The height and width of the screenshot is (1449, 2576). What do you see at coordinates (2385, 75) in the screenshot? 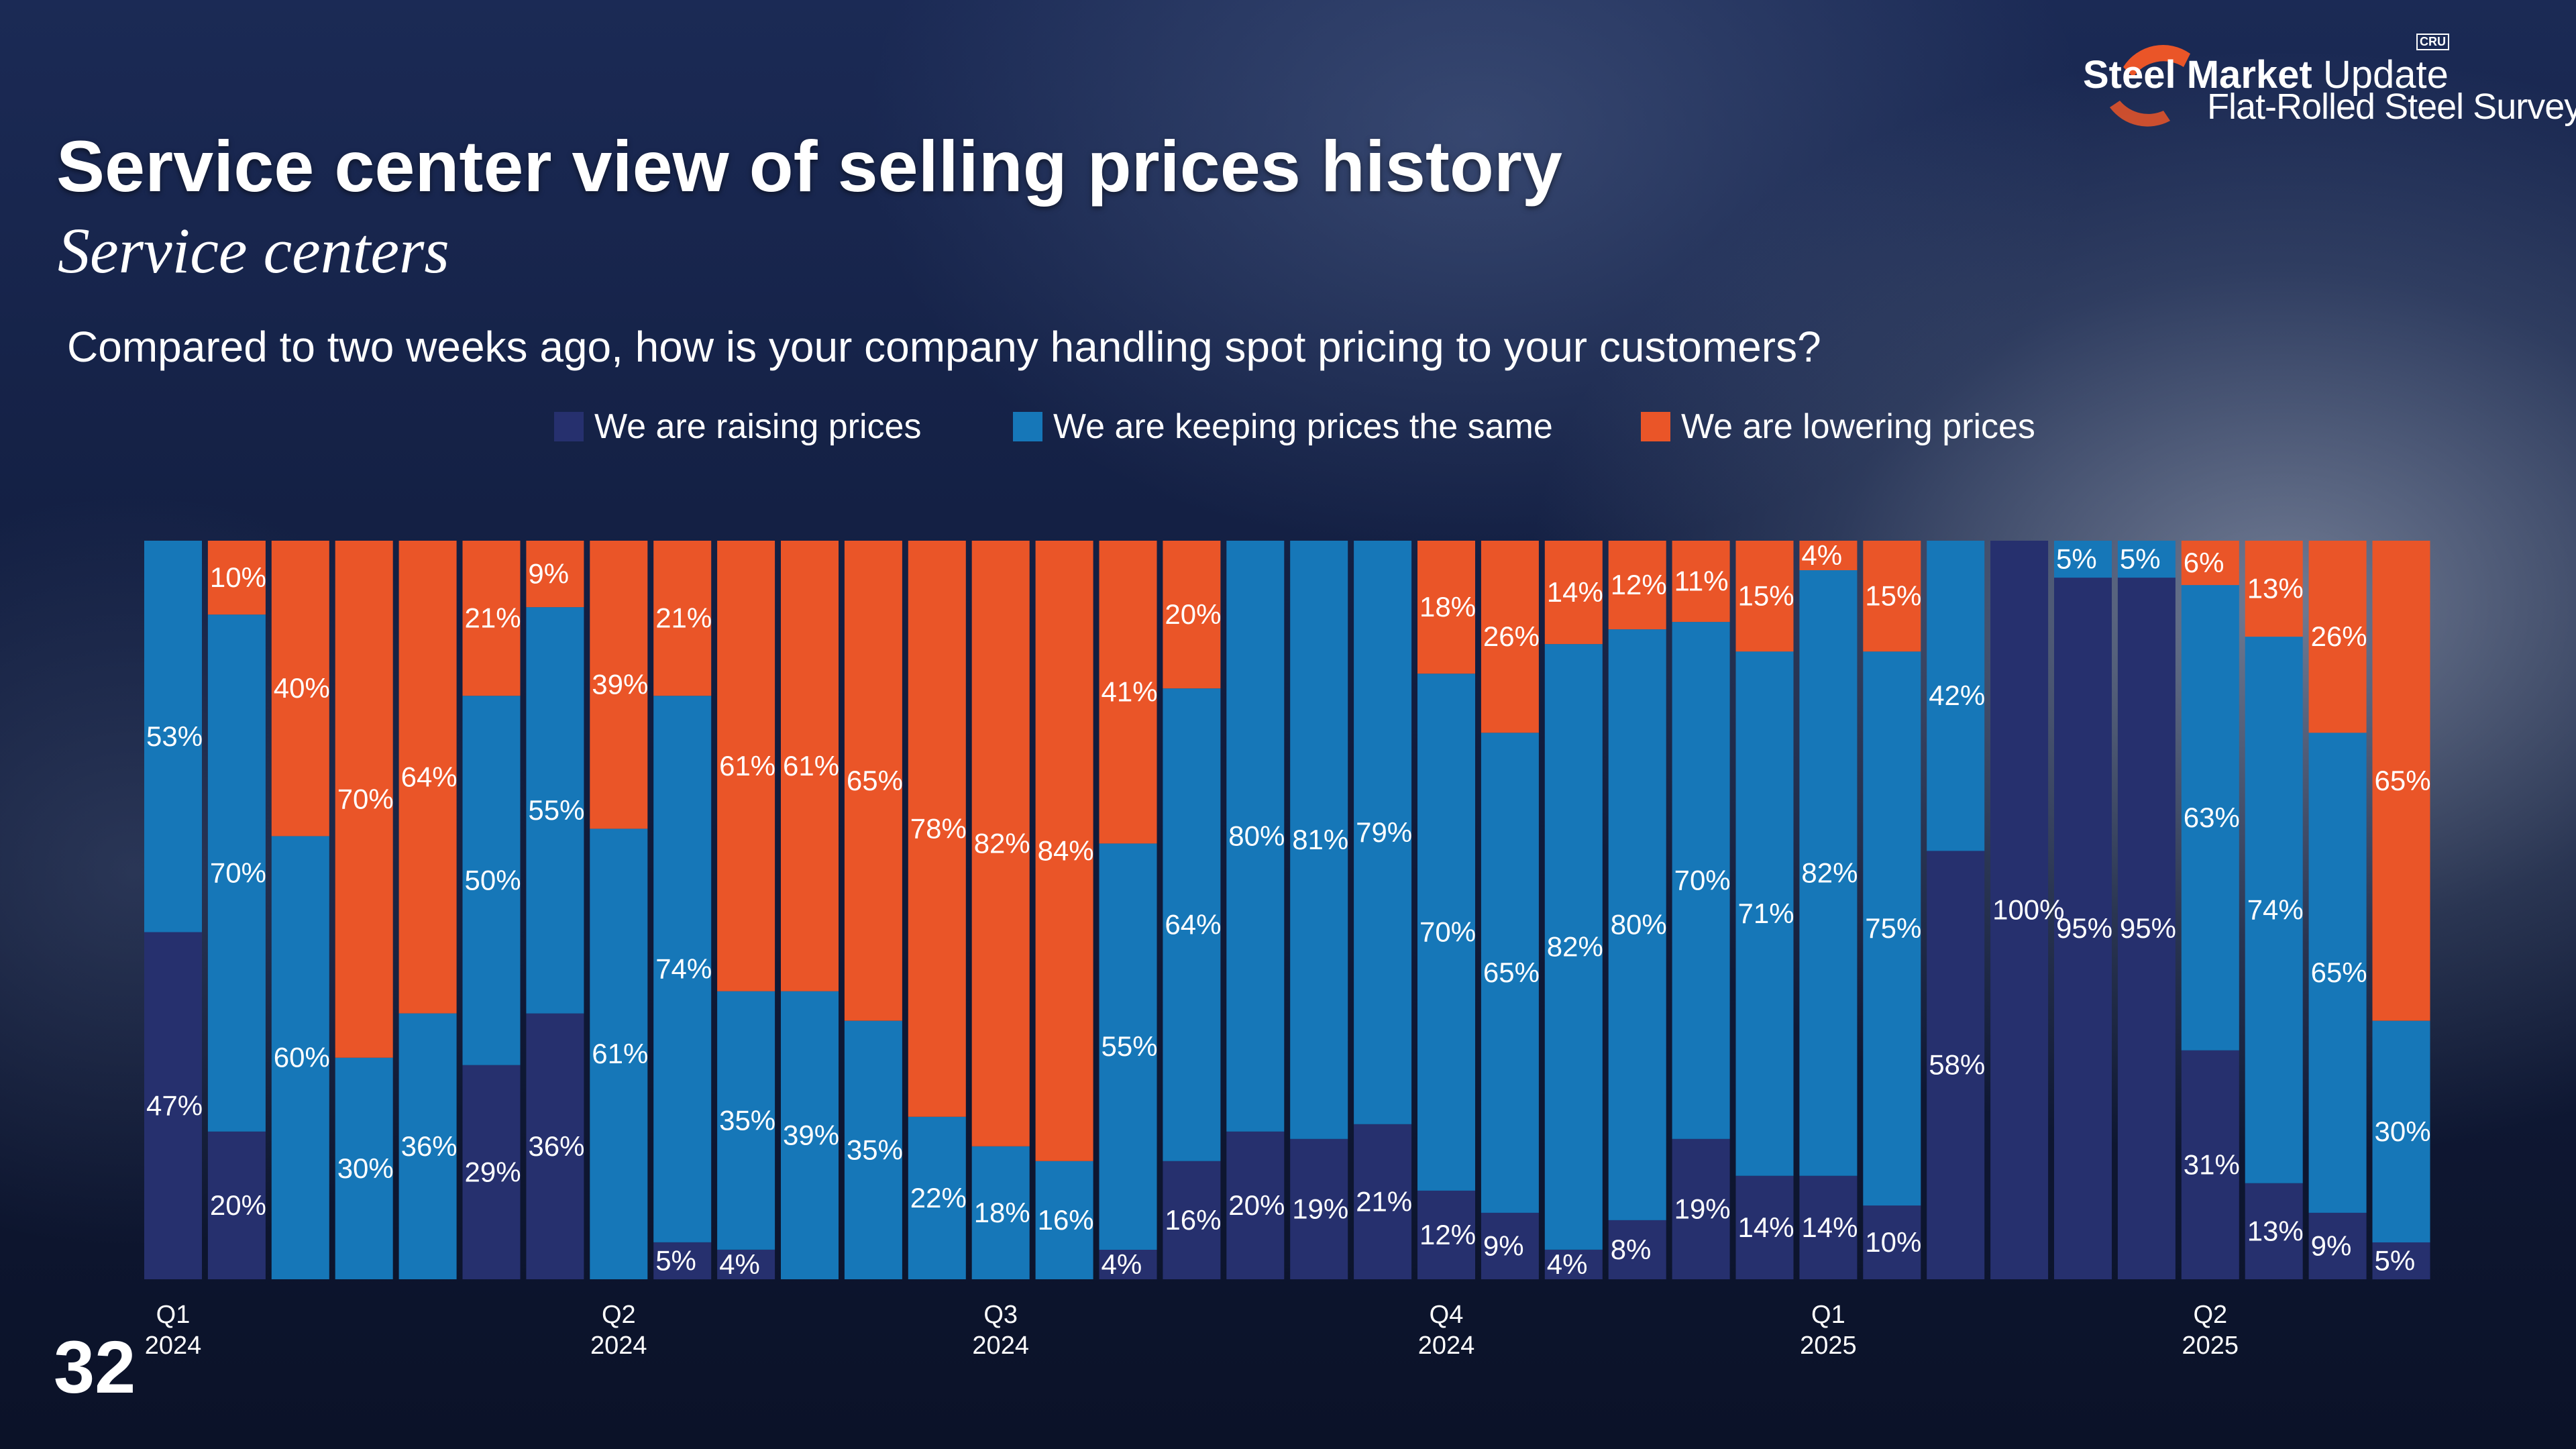
I see `logo-brand-light: Update` at bounding box center [2385, 75].